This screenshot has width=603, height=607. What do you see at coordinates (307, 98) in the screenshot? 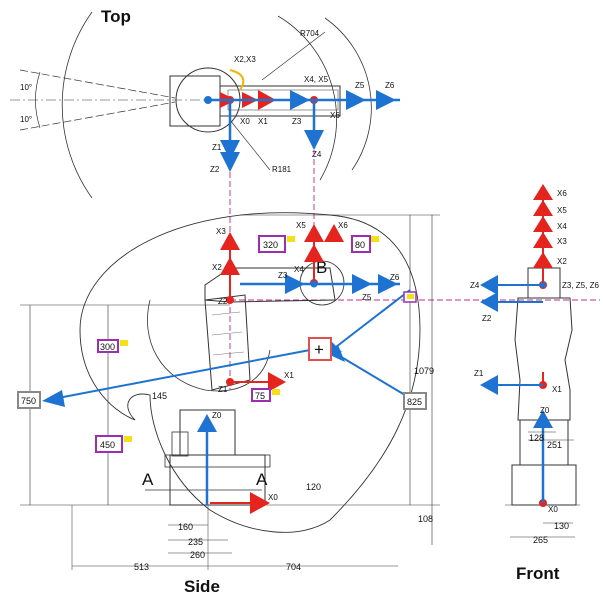
I see `top-reach-arc-right` at bounding box center [307, 98].